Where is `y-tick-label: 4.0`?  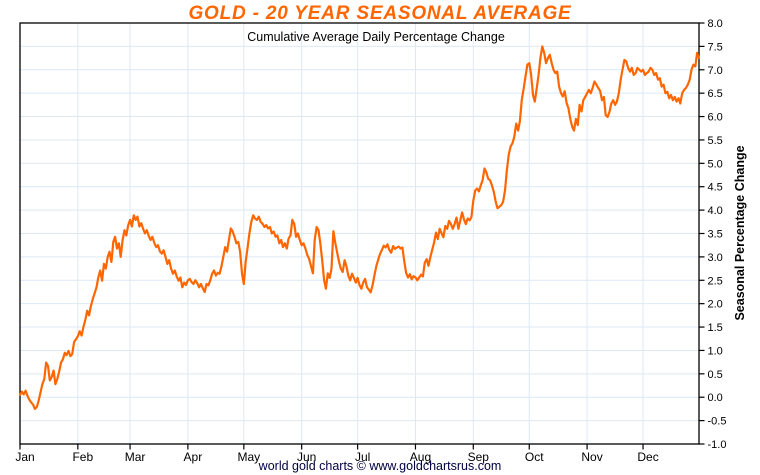 y-tick-label: 4.0 is located at coordinates (715, 211).